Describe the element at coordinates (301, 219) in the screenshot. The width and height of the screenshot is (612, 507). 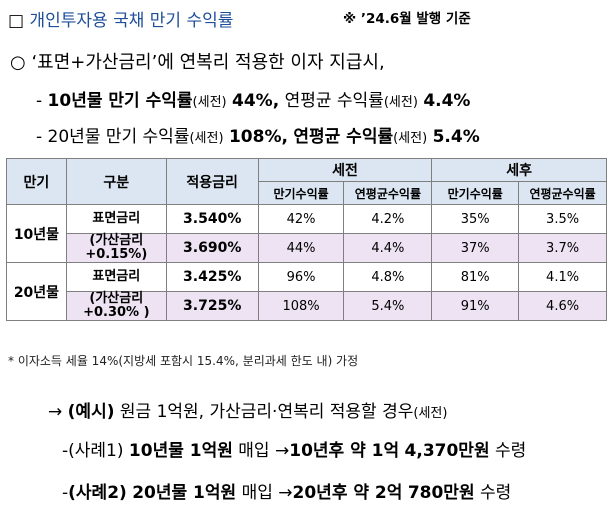
I see `value-cell: 42%` at that location.